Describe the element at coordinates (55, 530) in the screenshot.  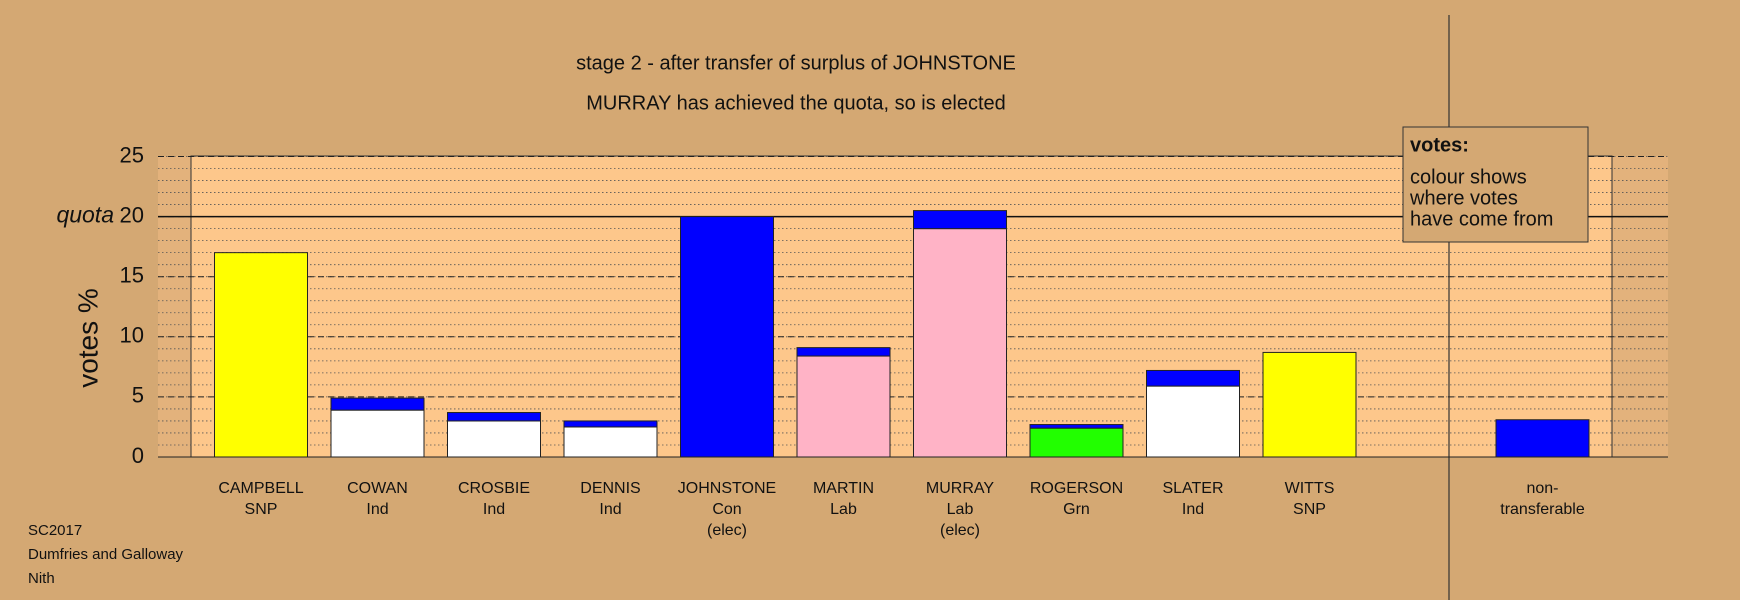
I see `footer-text: SC2017` at that location.